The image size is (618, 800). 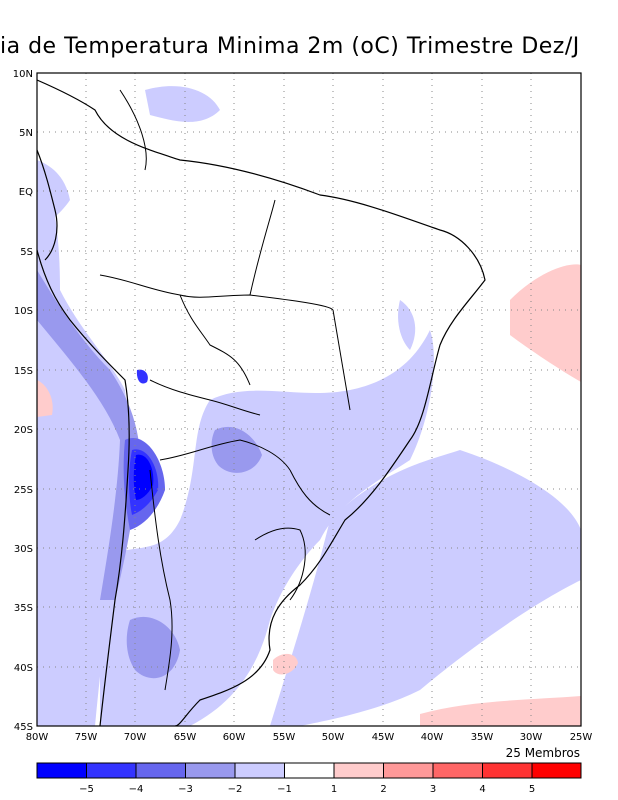 What do you see at coordinates (86, 737) in the screenshot?
I see `lon-label: 75W` at bounding box center [86, 737].